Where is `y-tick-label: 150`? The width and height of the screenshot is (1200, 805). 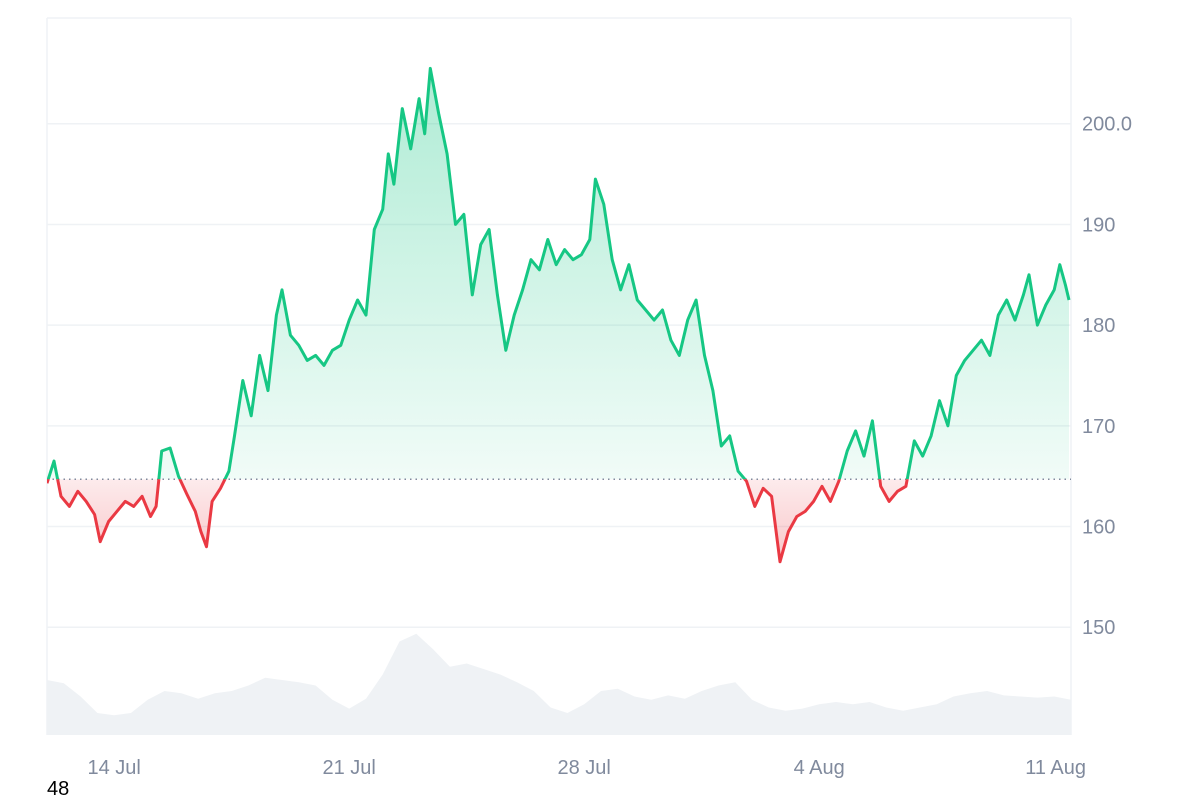 y-tick-label: 150 is located at coordinates (1098, 628).